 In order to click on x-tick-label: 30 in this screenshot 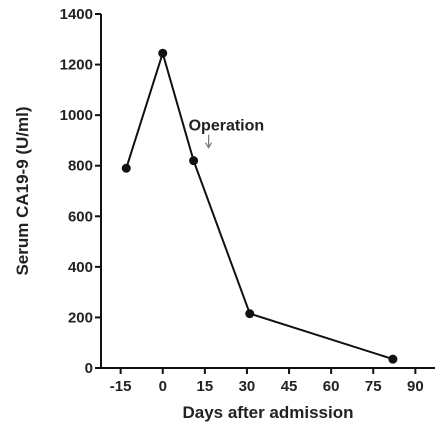, I will do `click(247, 386)`.